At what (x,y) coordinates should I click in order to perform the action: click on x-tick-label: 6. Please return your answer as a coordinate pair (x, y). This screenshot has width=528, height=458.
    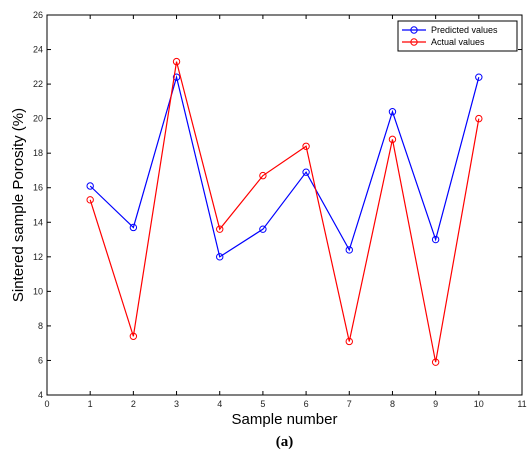
    Looking at the image, I should click on (306, 404).